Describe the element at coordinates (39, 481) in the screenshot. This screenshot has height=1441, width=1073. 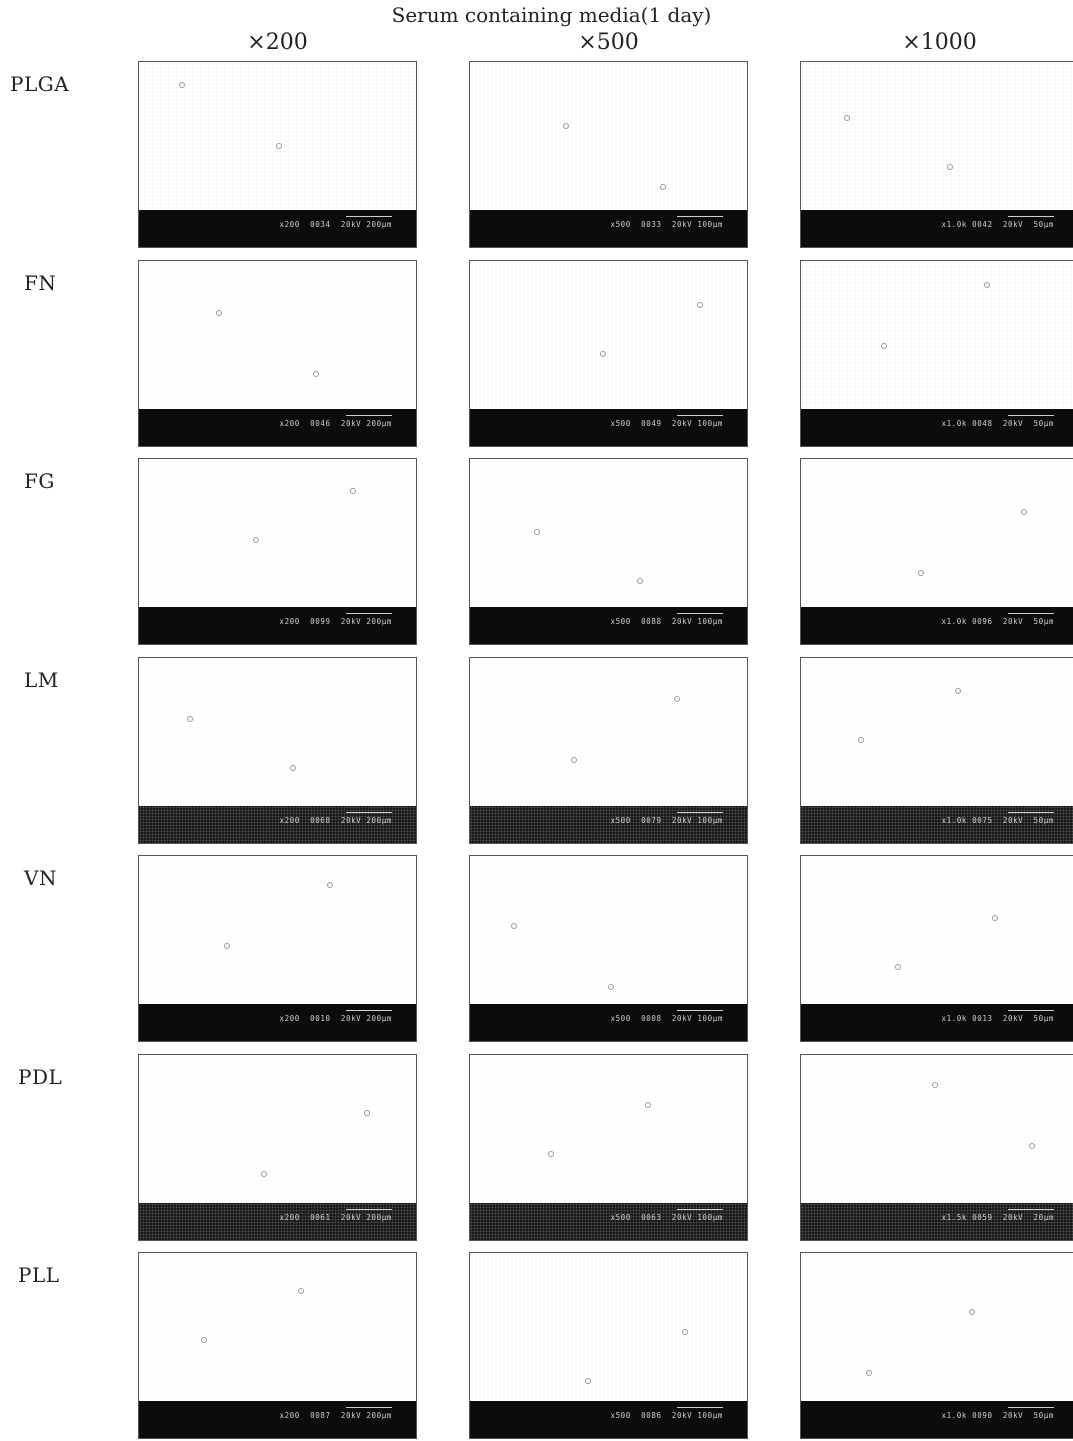
I see `row-label-fg: FG` at that location.